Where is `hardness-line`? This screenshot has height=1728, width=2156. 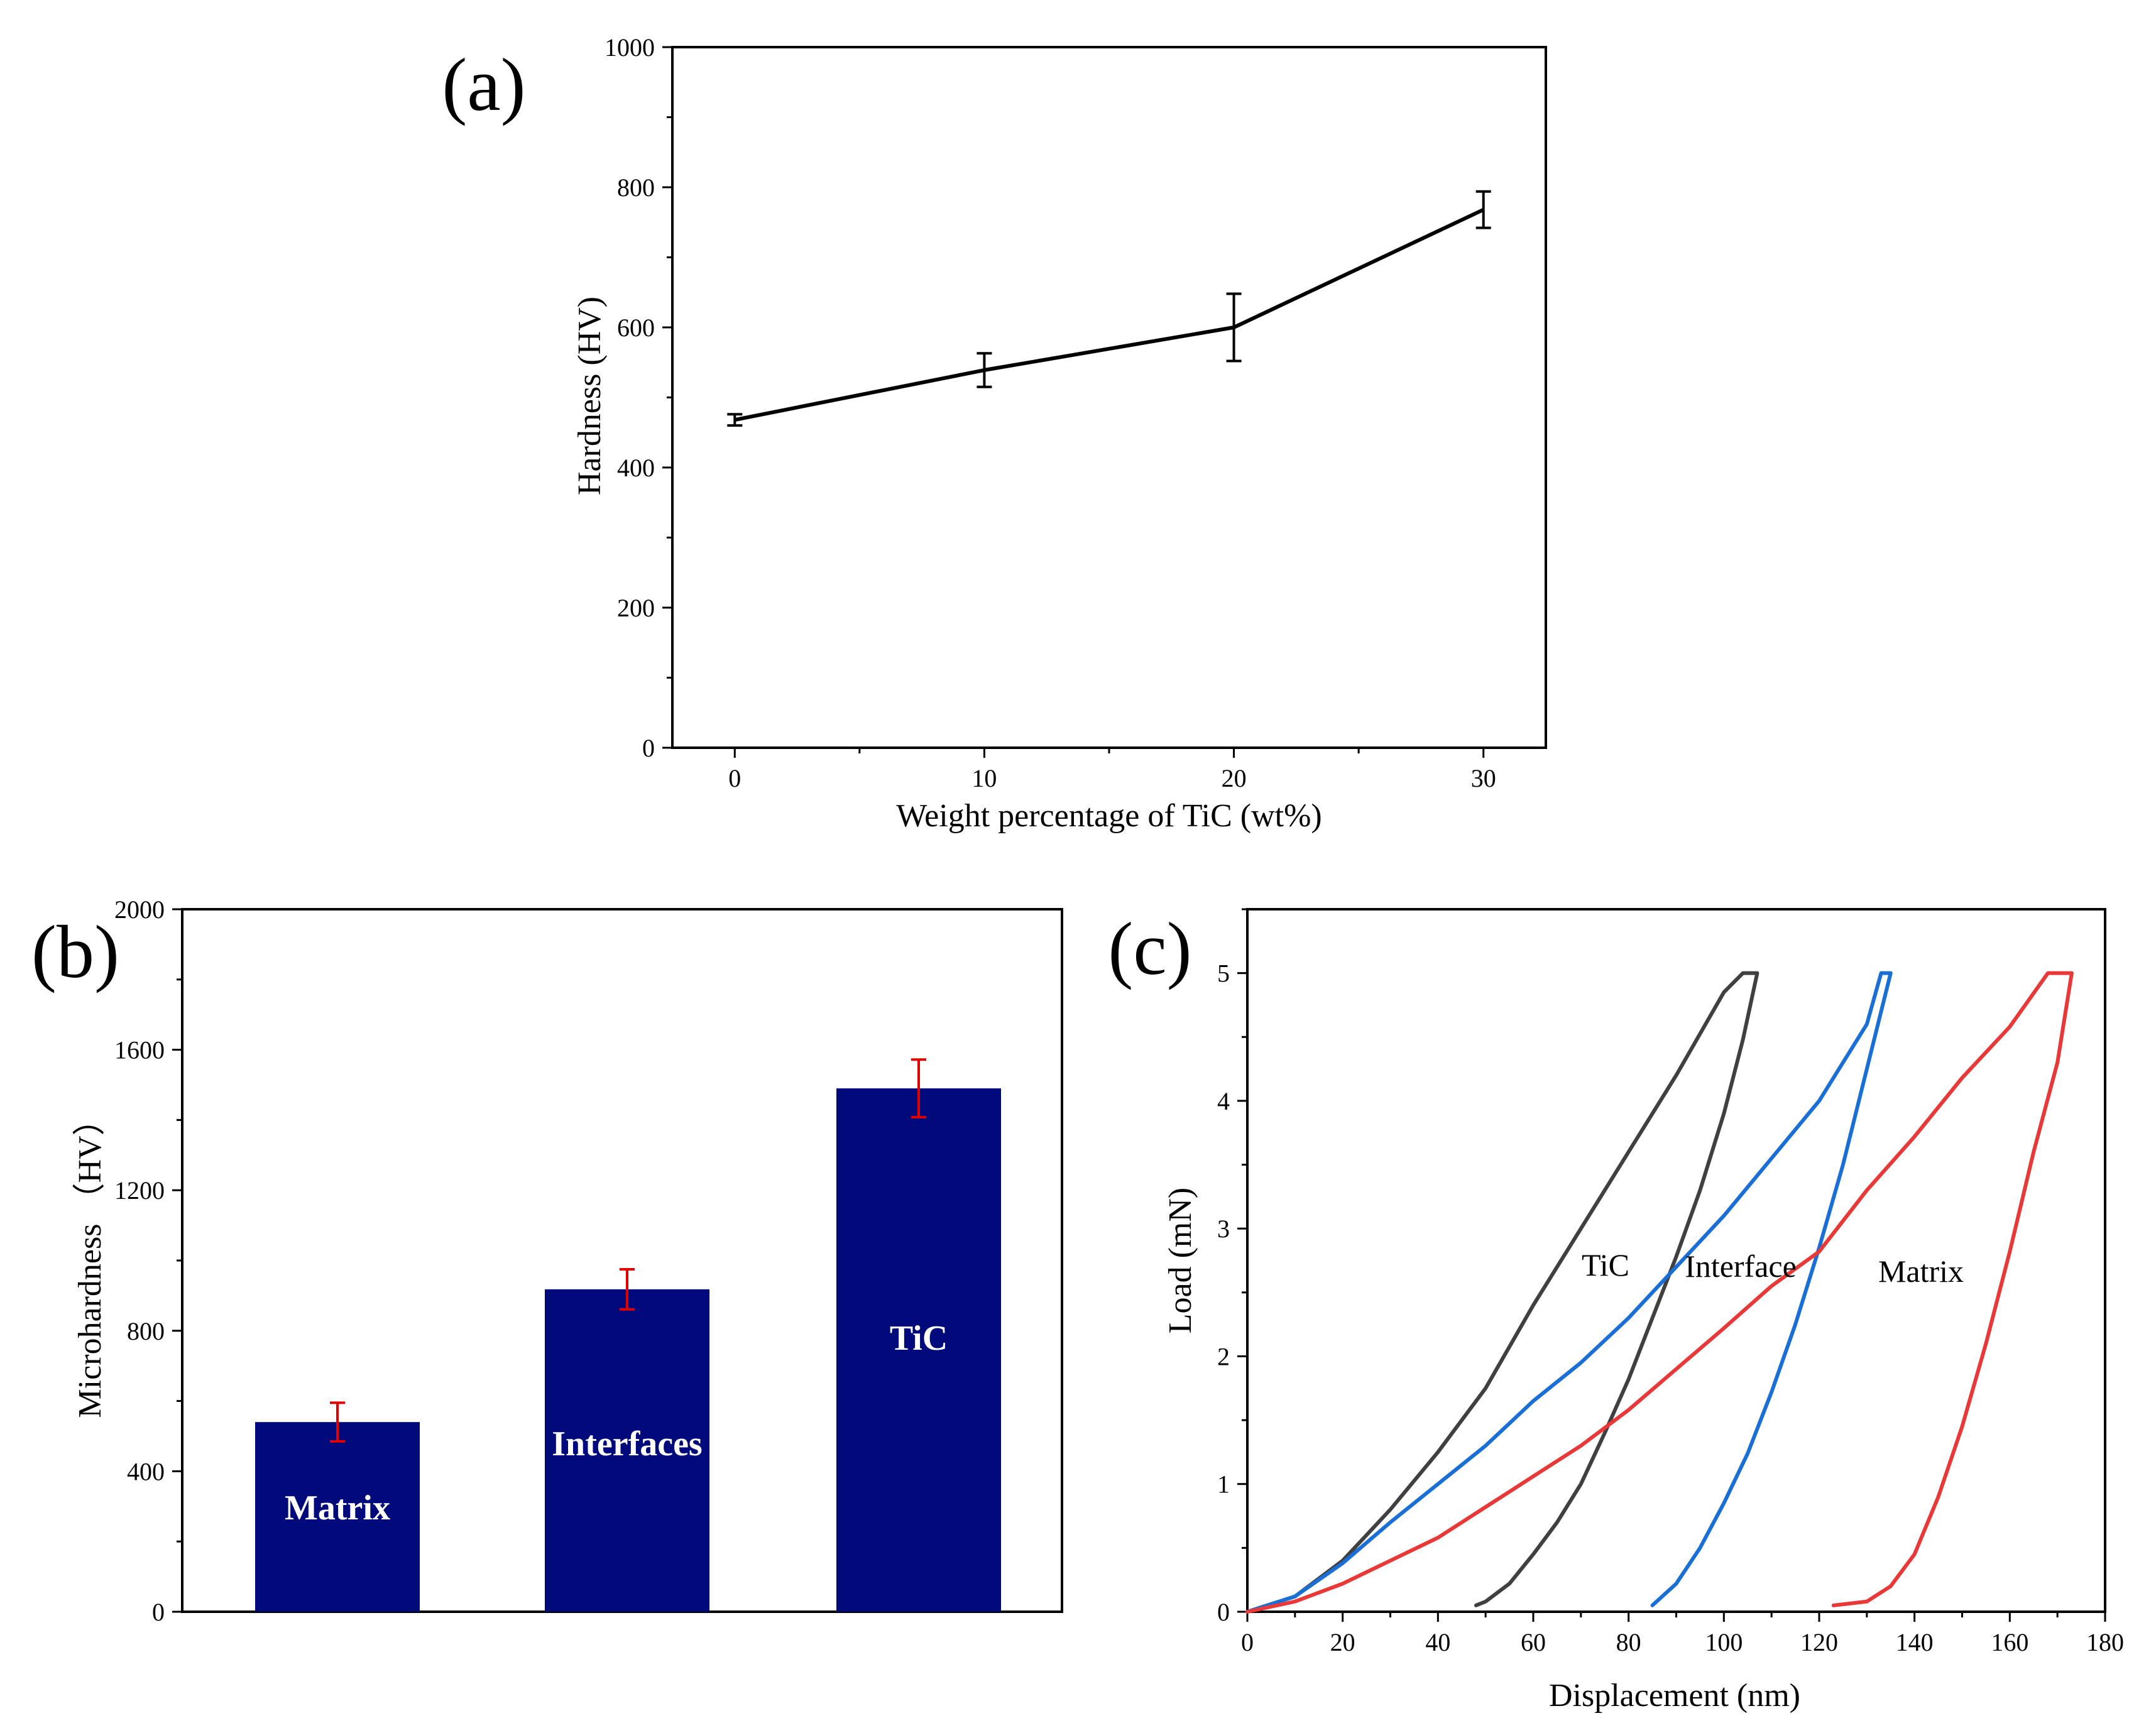 hardness-line is located at coordinates (1109, 314).